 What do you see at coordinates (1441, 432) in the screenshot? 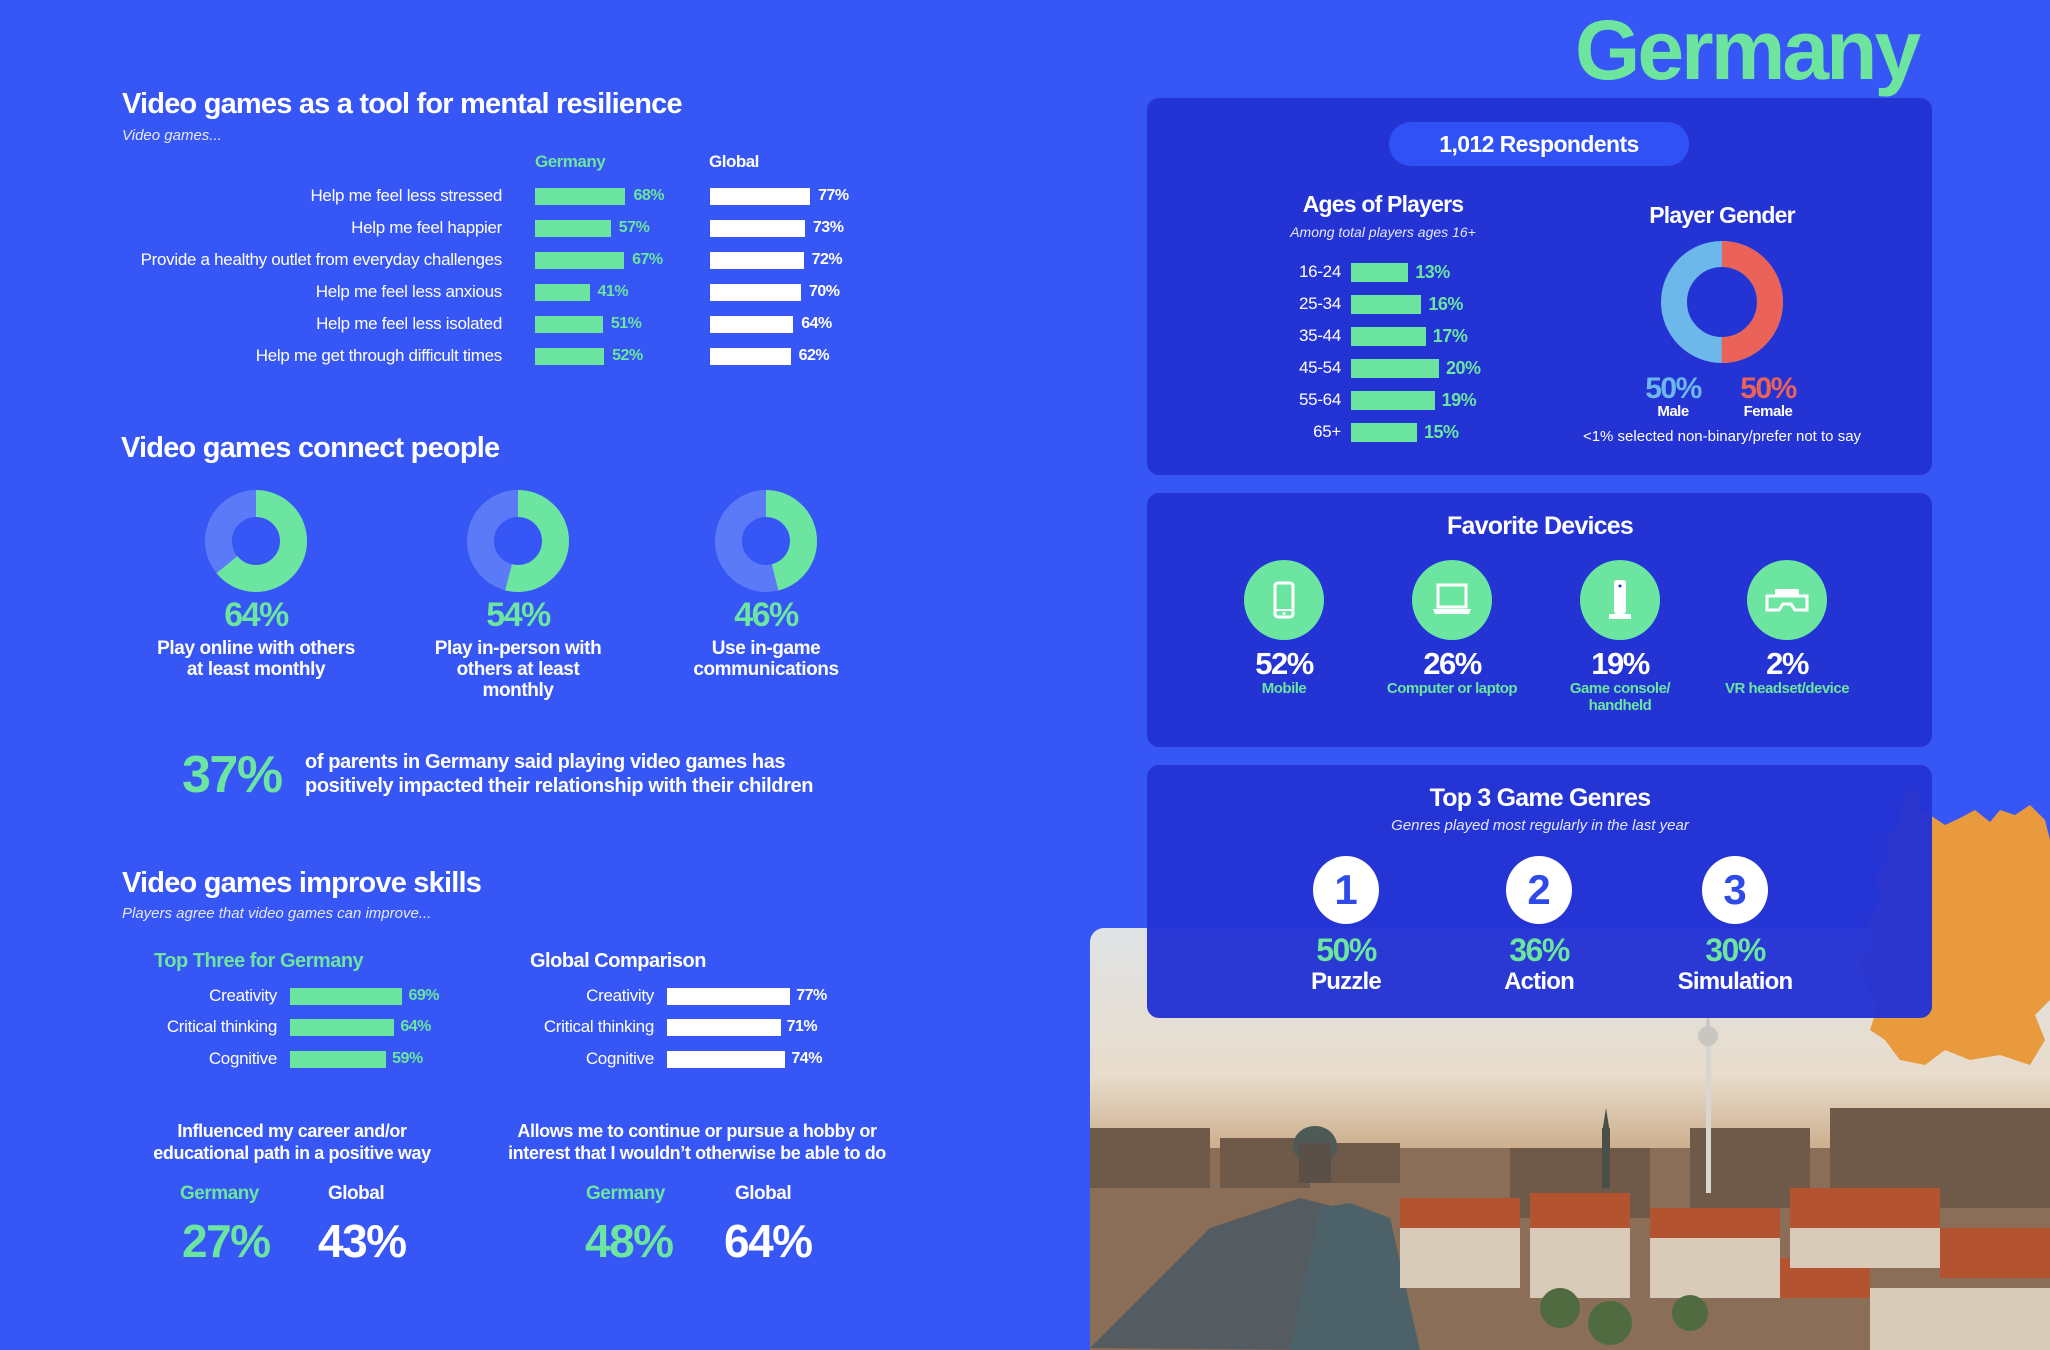
I see `age-value: 15%` at bounding box center [1441, 432].